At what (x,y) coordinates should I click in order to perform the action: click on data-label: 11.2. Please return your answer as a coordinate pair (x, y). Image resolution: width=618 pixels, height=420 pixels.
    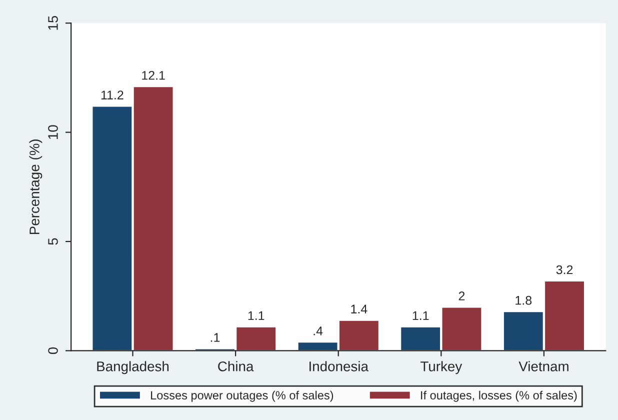
    Looking at the image, I should click on (112, 95).